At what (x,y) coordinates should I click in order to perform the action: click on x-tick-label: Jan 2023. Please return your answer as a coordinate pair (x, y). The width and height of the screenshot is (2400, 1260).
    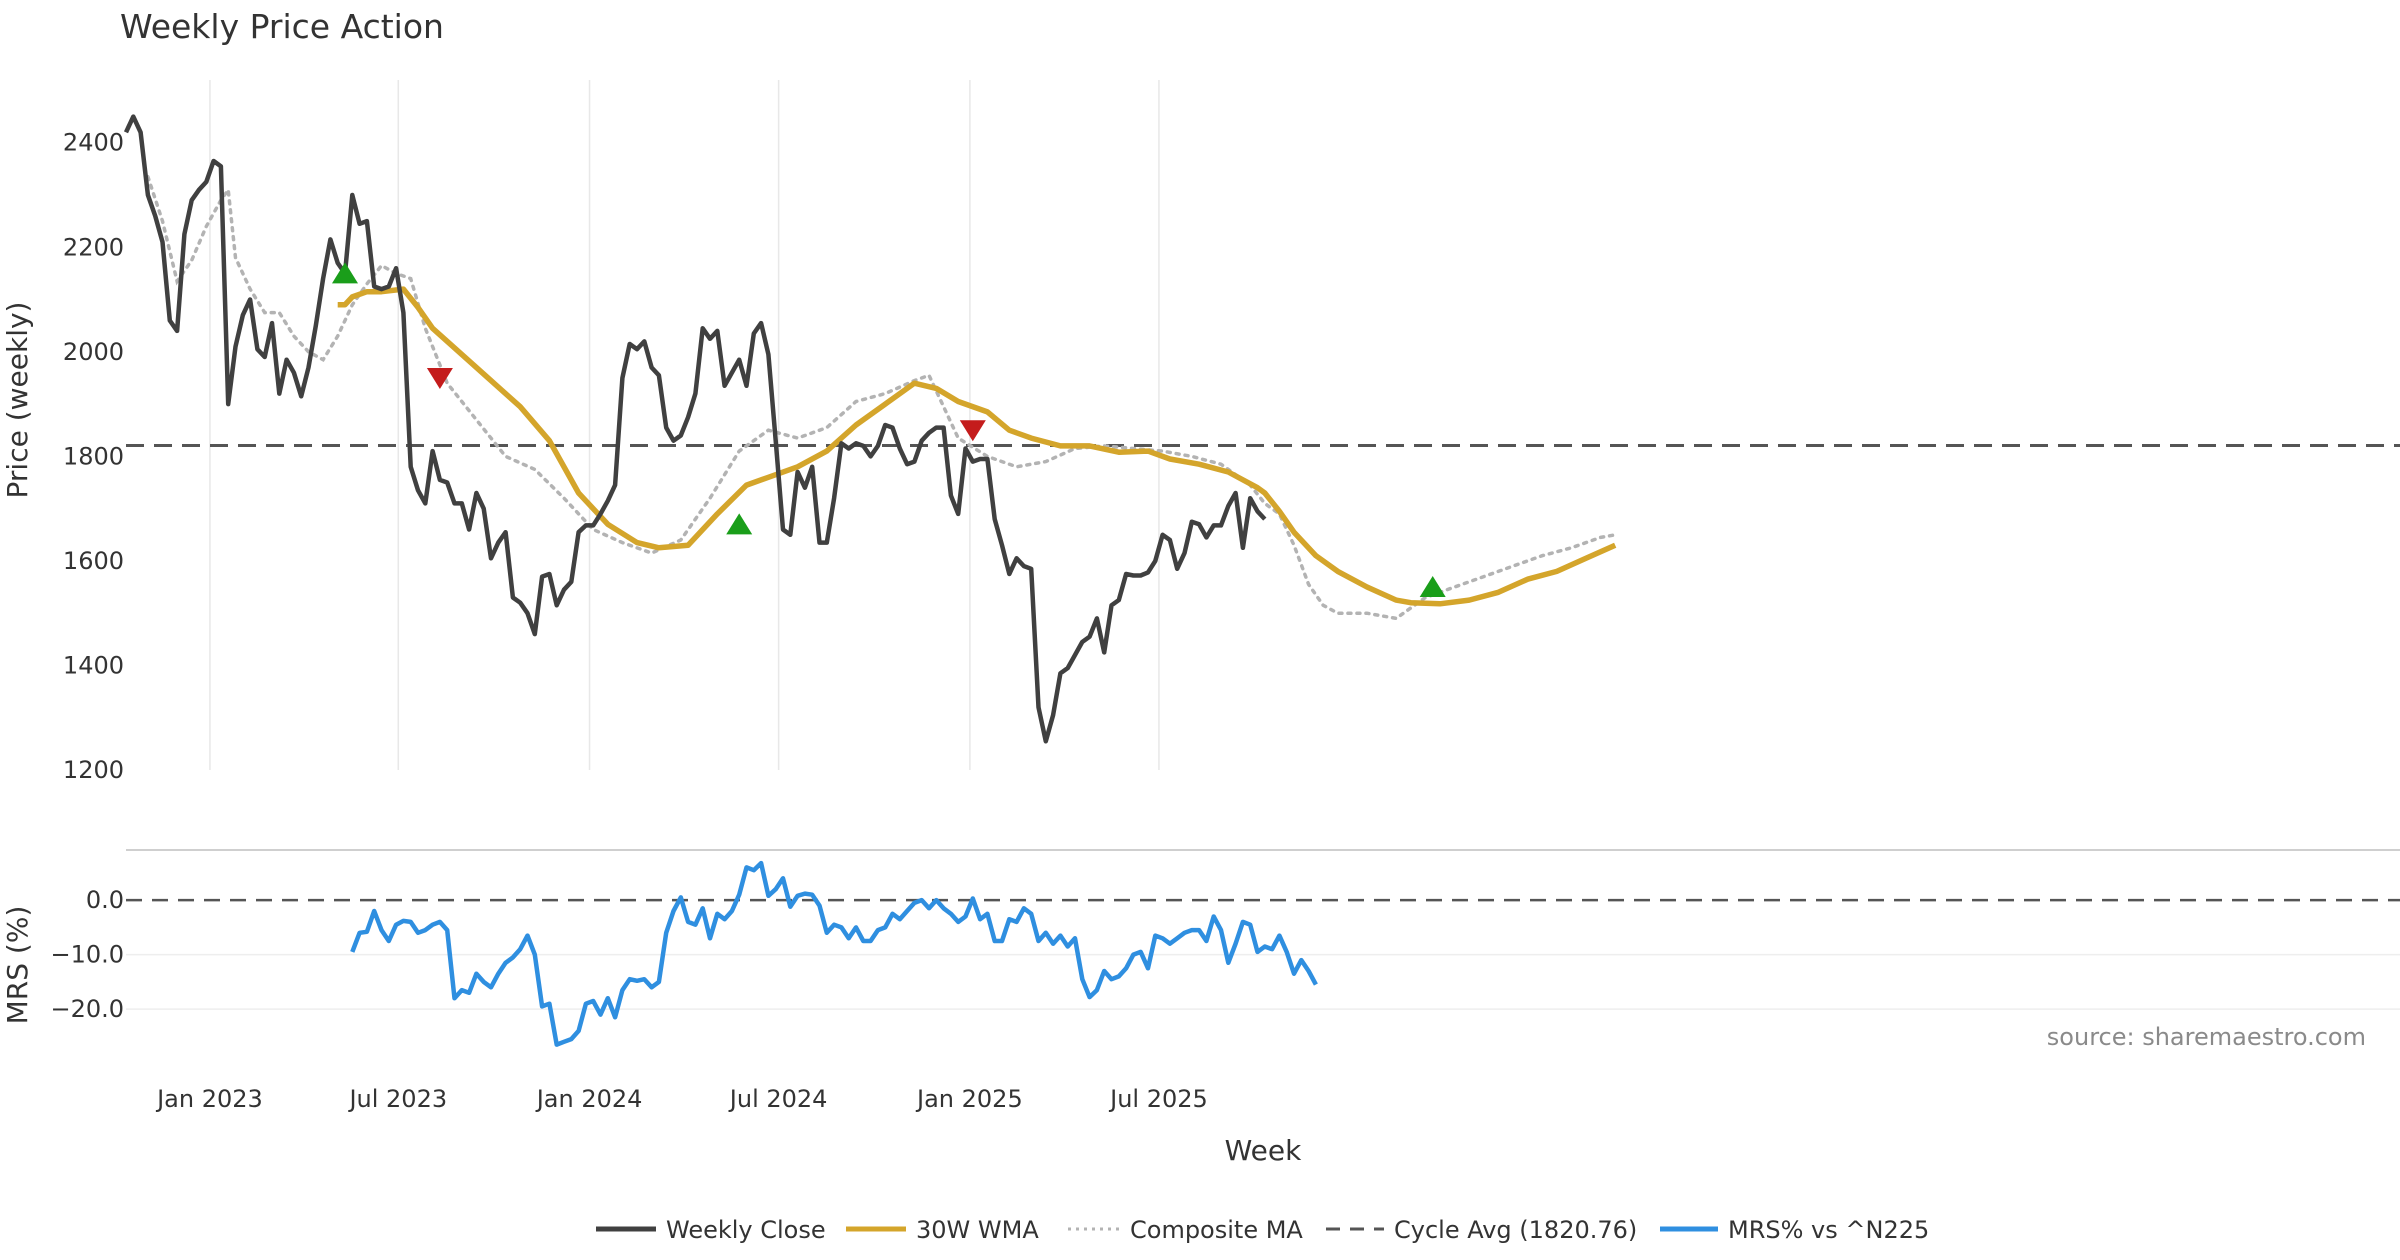
    Looking at the image, I should click on (209, 1099).